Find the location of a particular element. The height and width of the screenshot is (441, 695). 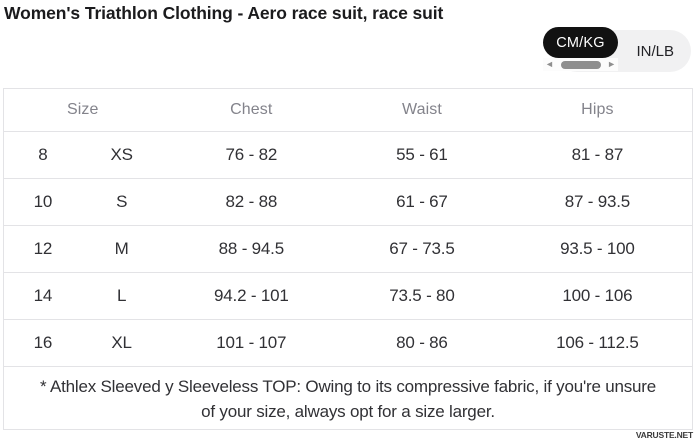

chest-cell: 94.2 - 101 is located at coordinates (251, 295).